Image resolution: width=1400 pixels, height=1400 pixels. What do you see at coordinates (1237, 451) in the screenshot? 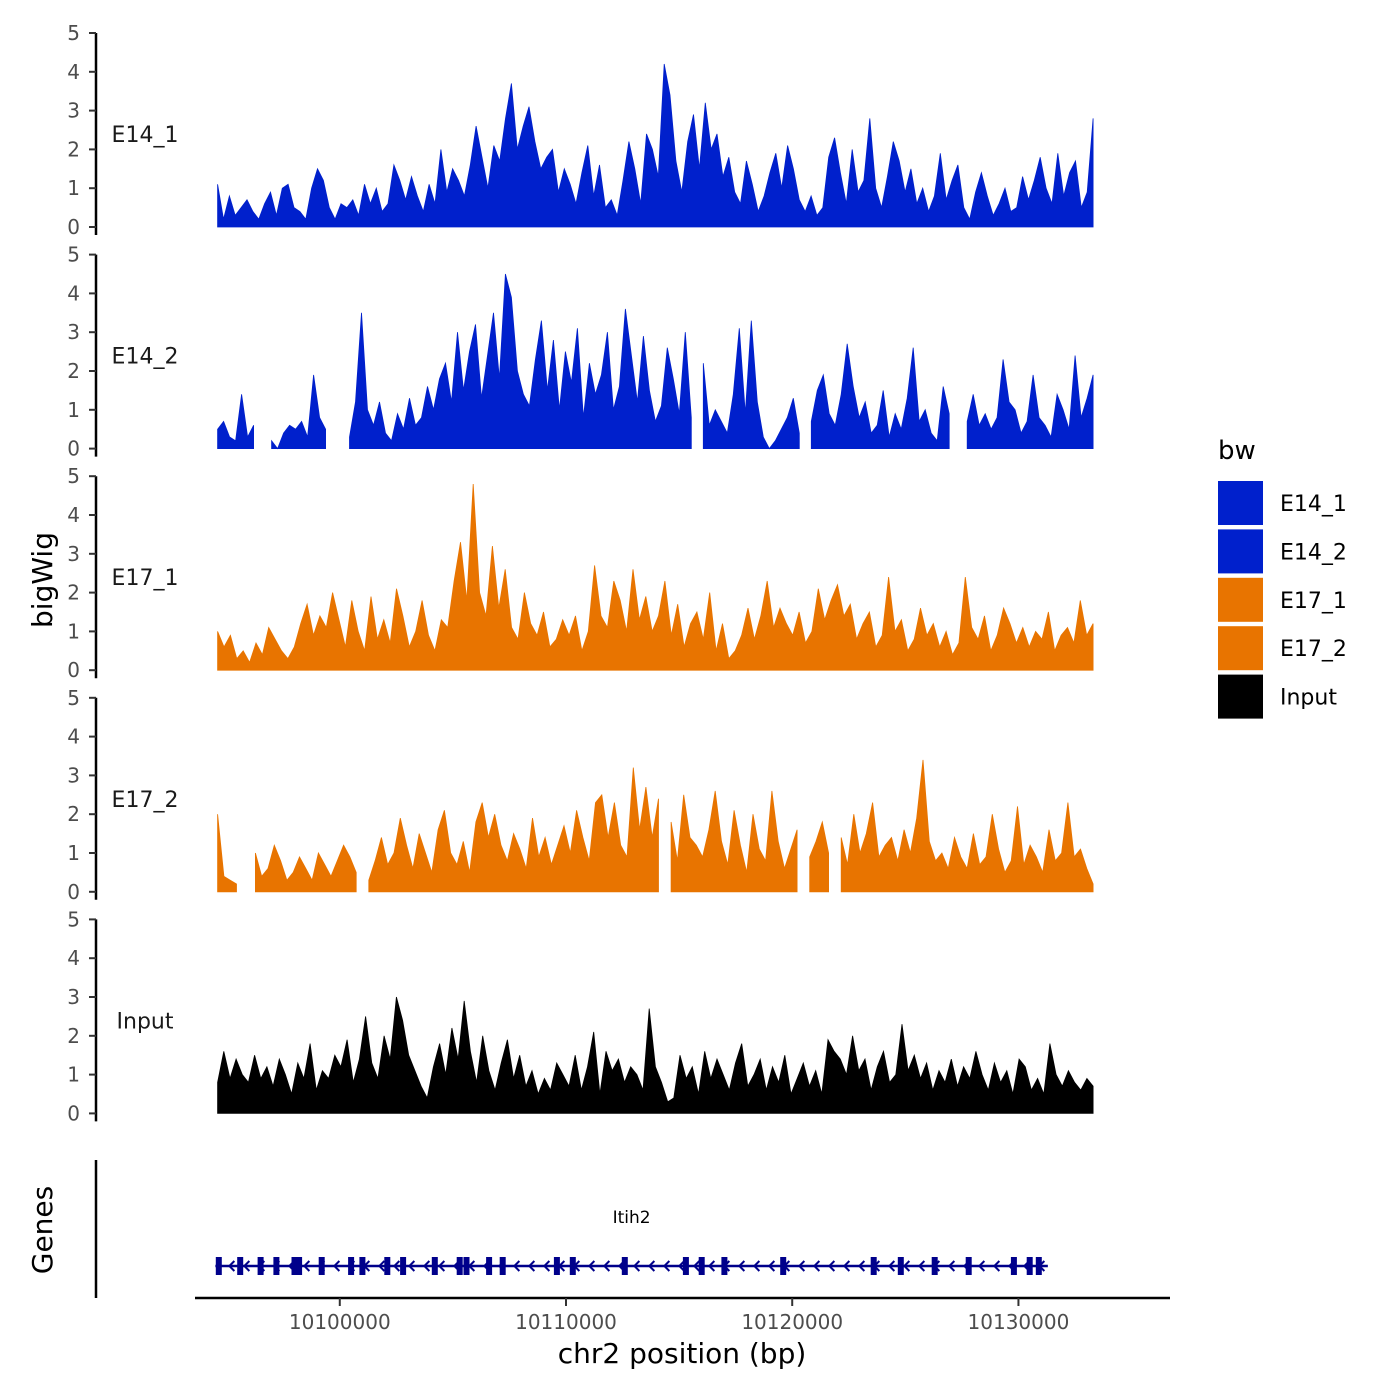
I see `legend-title: bw` at bounding box center [1237, 451].